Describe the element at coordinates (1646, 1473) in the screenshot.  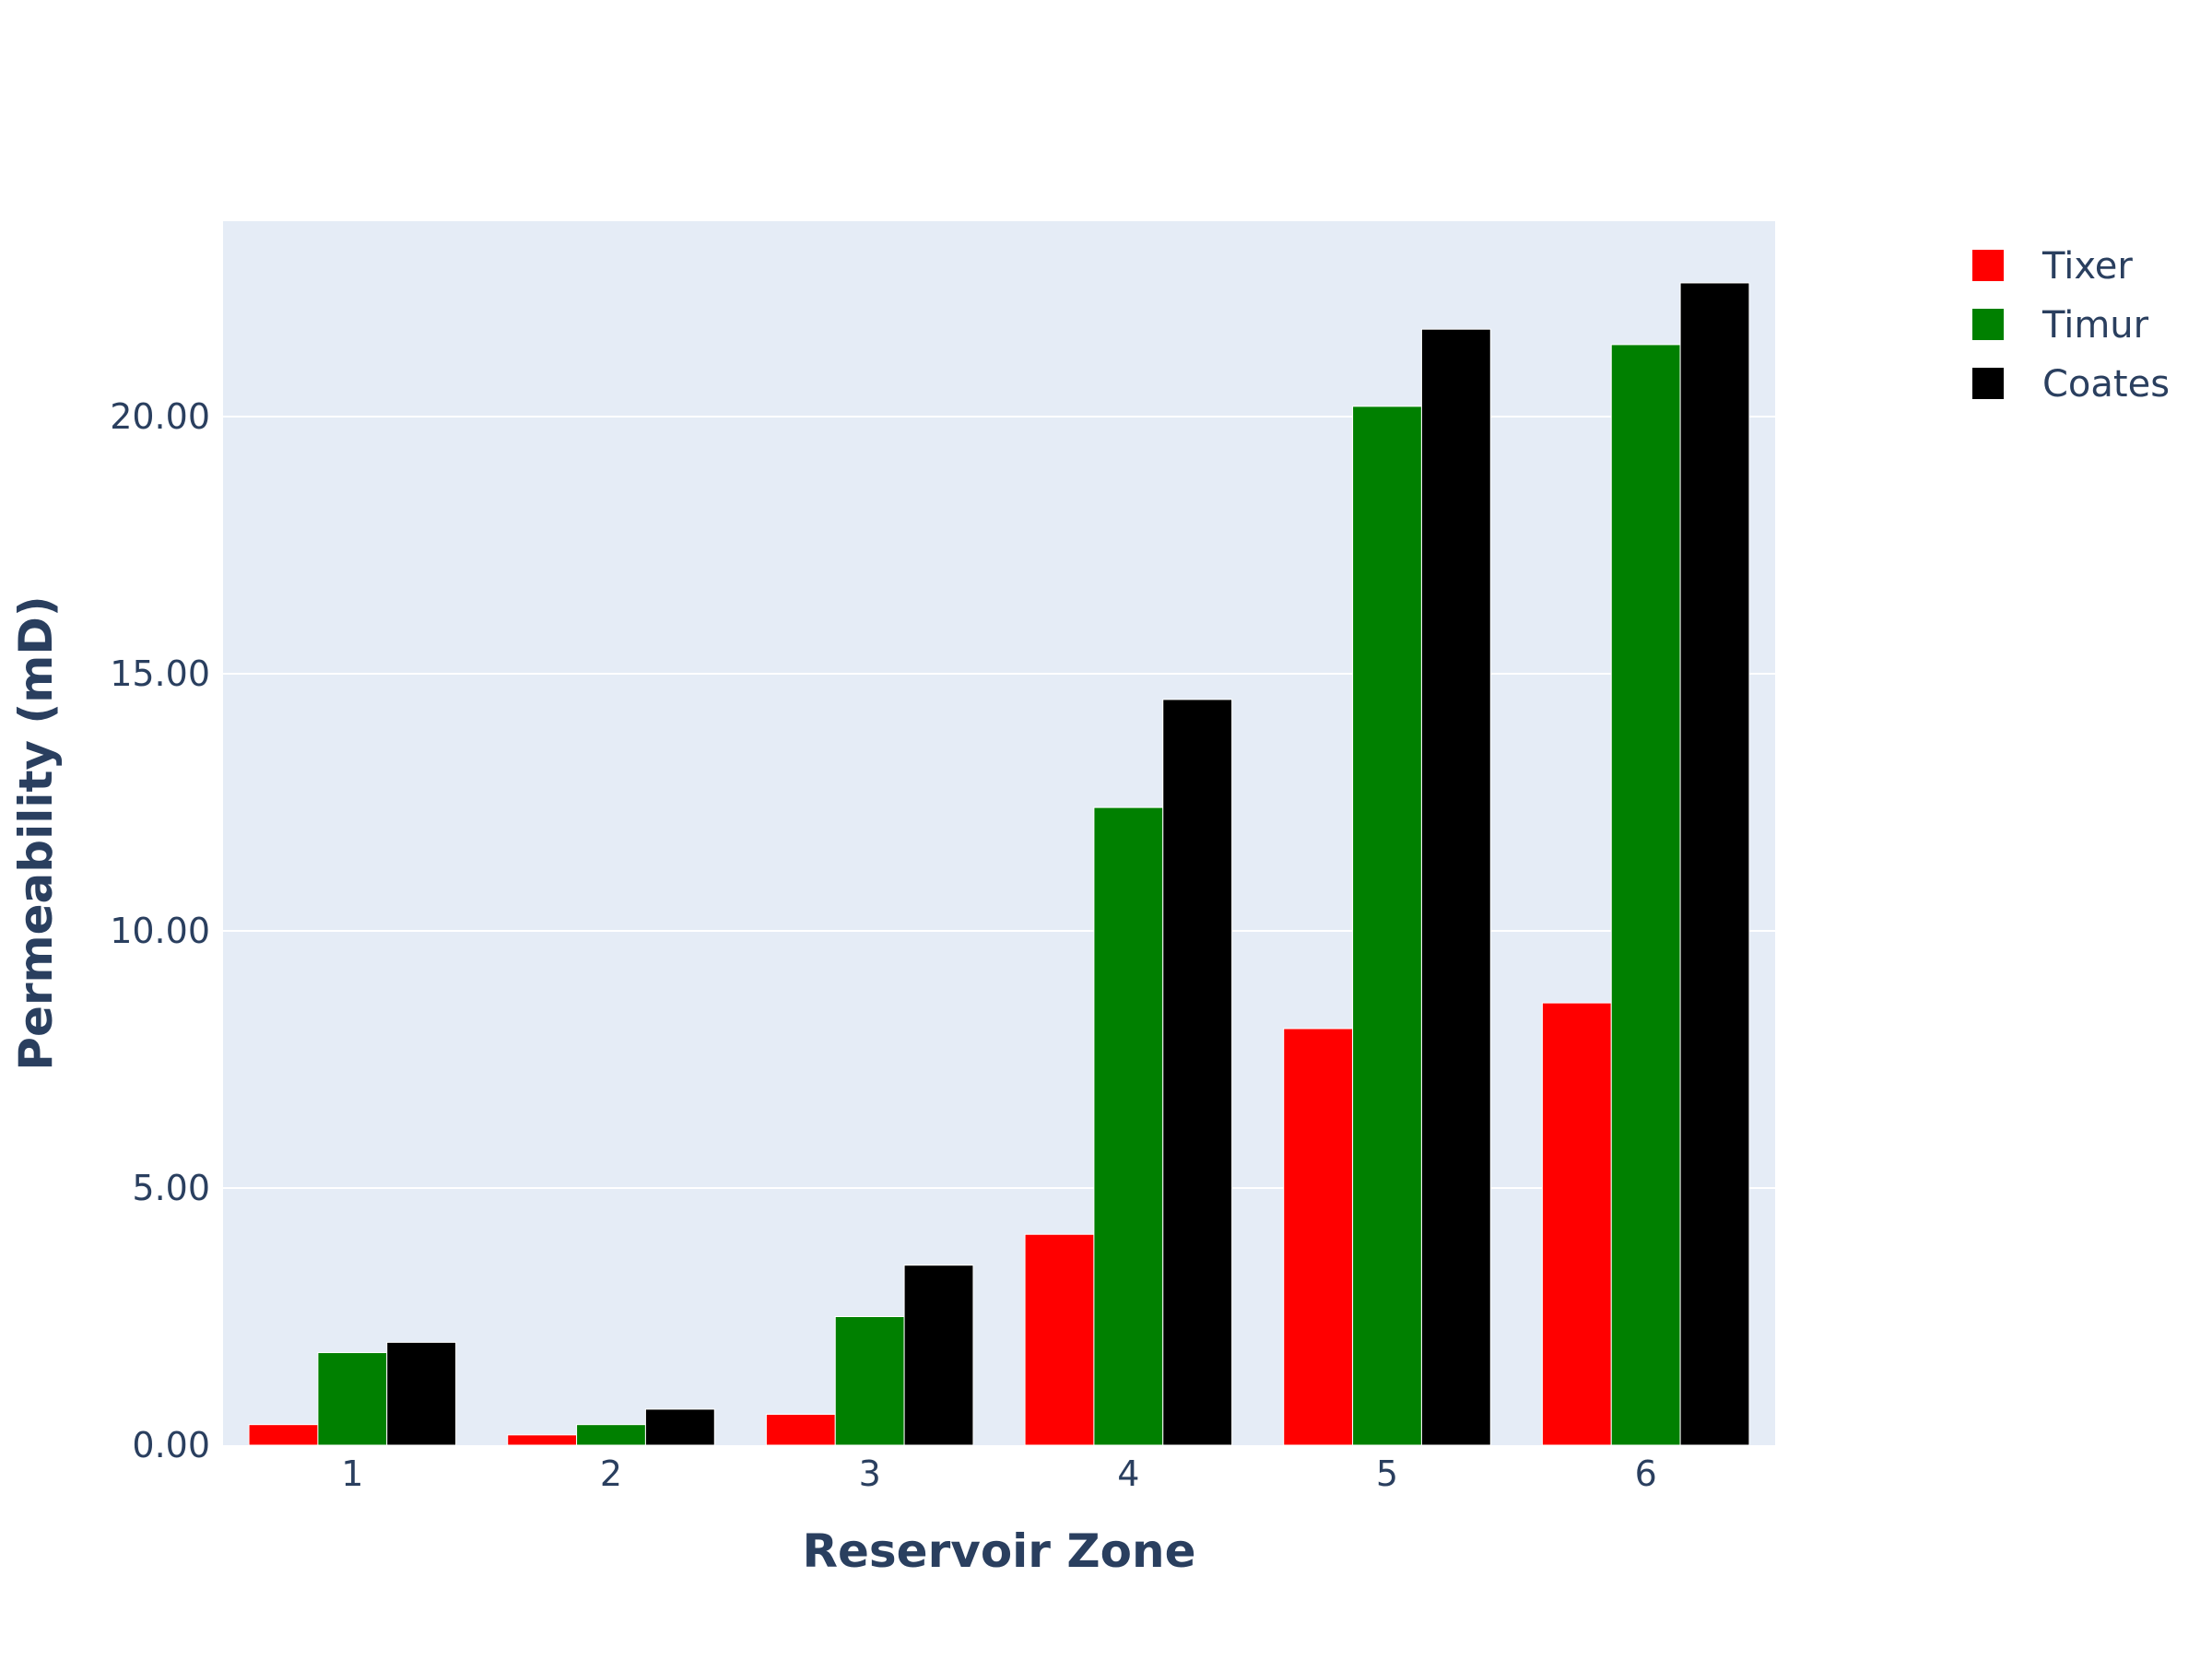
I see `x-tick-label: 6` at that location.